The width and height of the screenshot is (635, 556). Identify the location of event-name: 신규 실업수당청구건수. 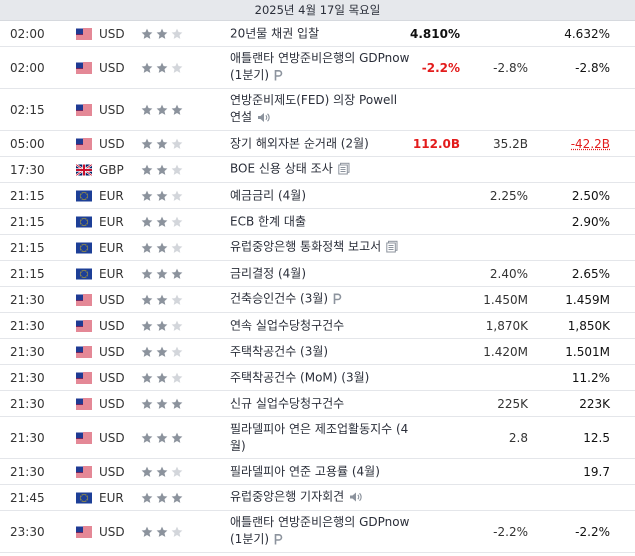
(320, 403).